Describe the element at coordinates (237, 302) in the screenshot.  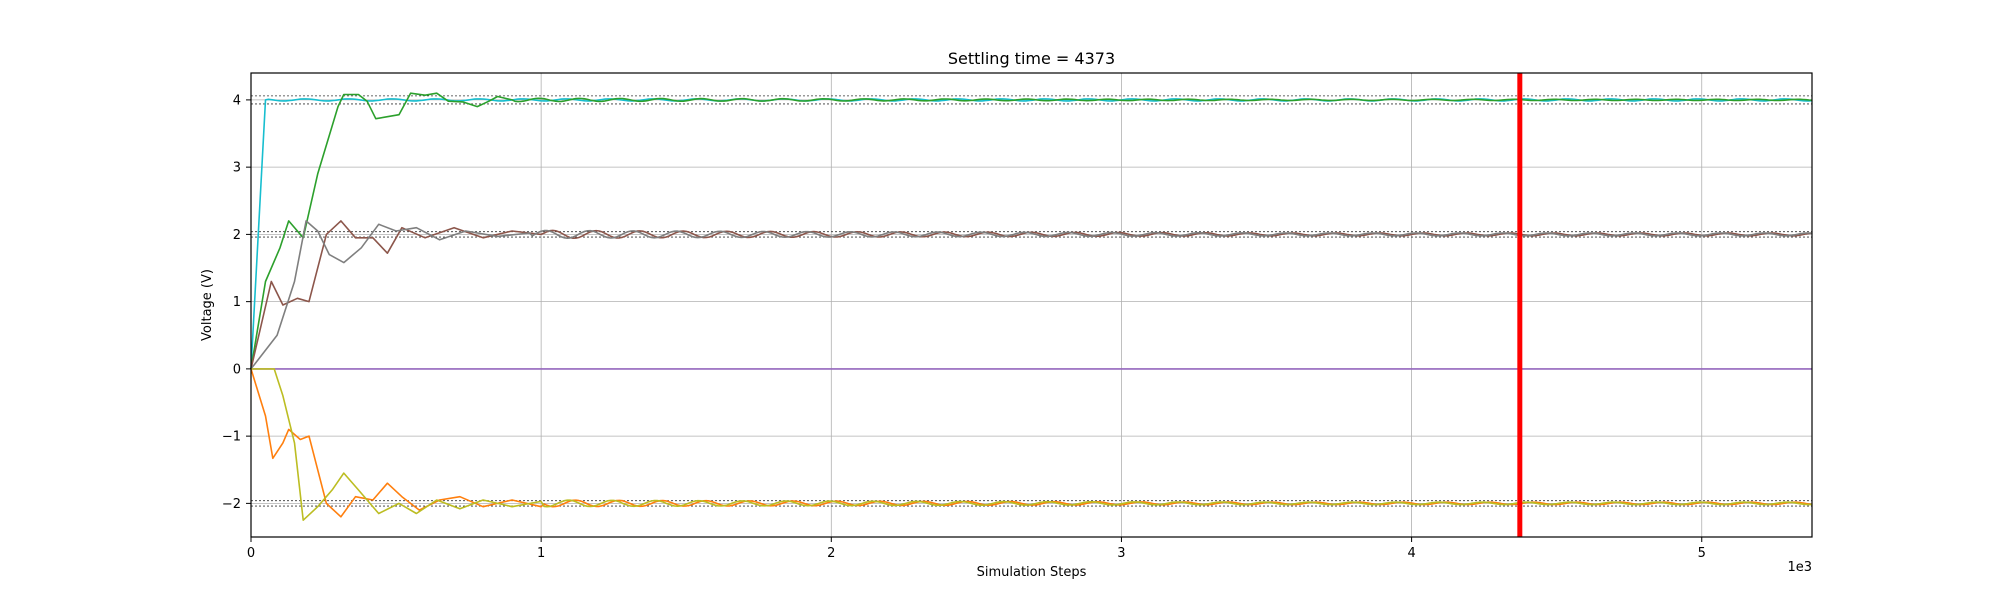
I see `y-tick-label: 1` at that location.